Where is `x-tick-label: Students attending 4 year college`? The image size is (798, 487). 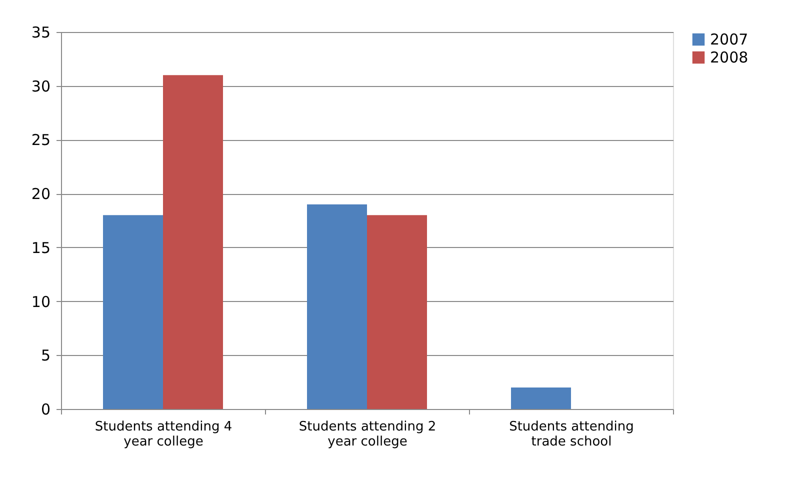
x-tick-label: Students attending 4 year college is located at coordinates (163, 435).